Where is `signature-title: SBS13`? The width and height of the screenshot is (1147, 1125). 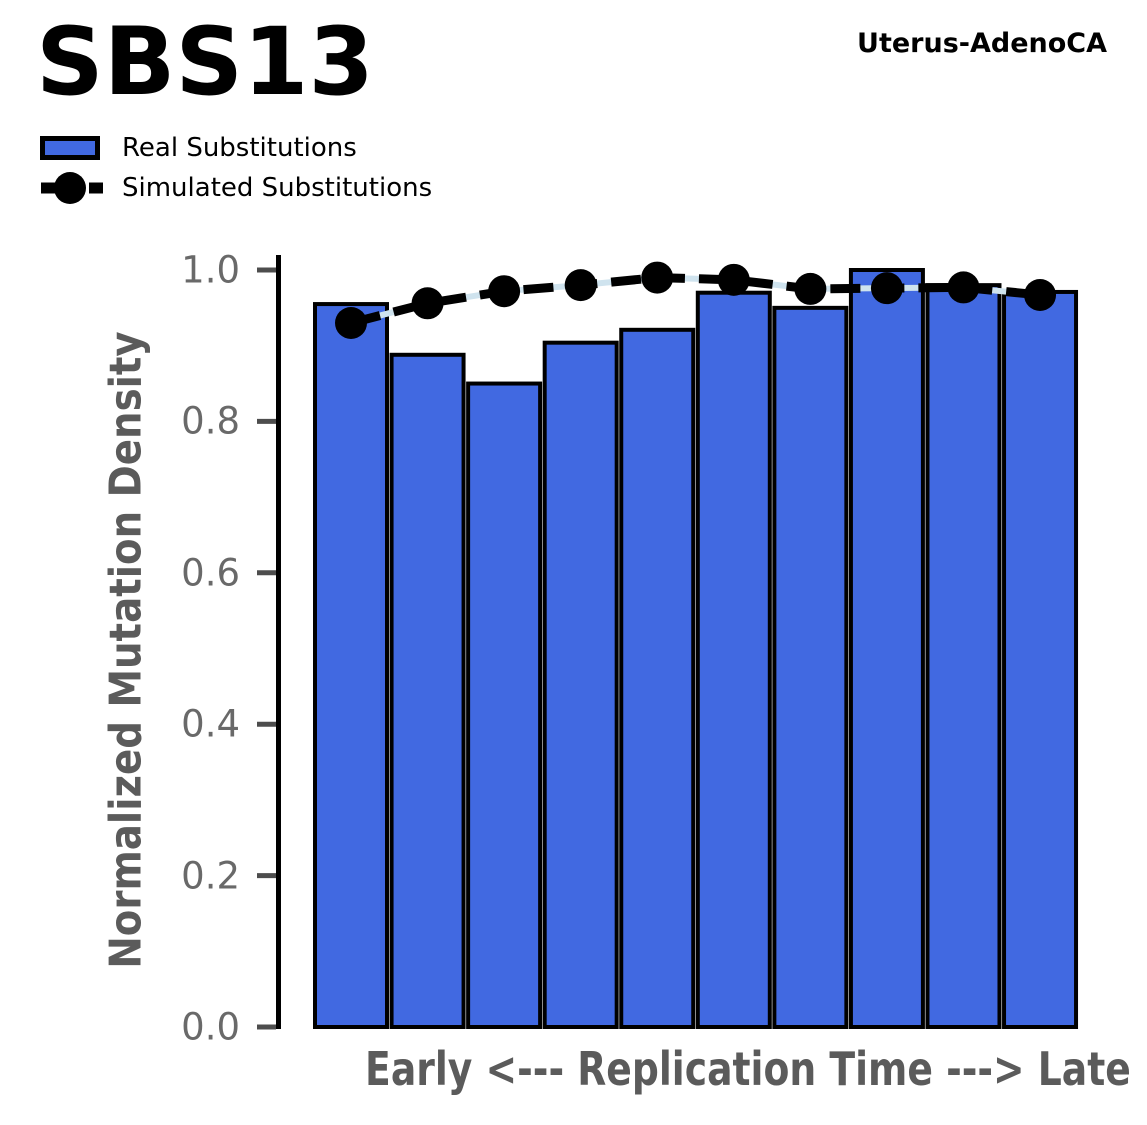
signature-title: SBS13 is located at coordinates (205, 62).